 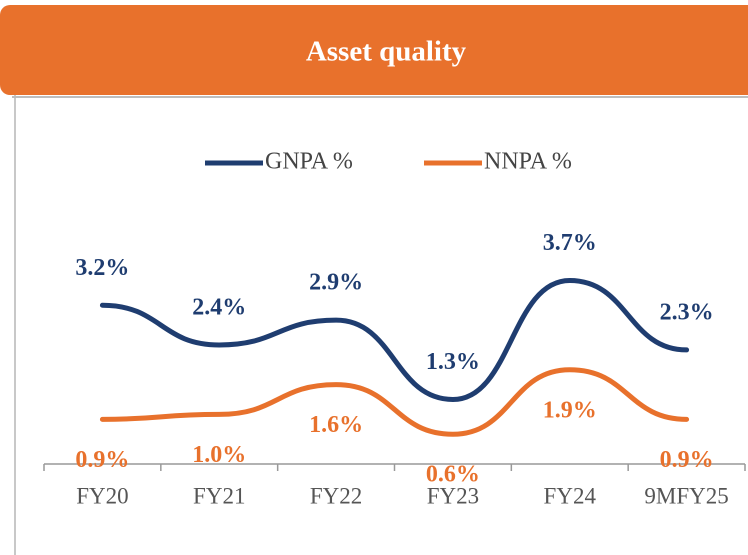 I want to click on data-label: 3.2%, so click(x=102, y=268).